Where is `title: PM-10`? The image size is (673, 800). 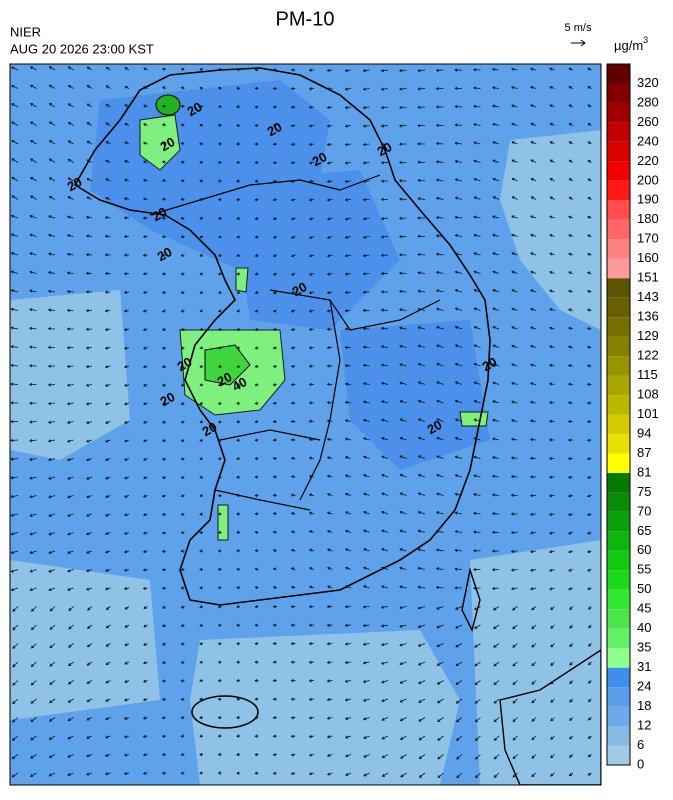
title: PM-10 is located at coordinates (305, 19).